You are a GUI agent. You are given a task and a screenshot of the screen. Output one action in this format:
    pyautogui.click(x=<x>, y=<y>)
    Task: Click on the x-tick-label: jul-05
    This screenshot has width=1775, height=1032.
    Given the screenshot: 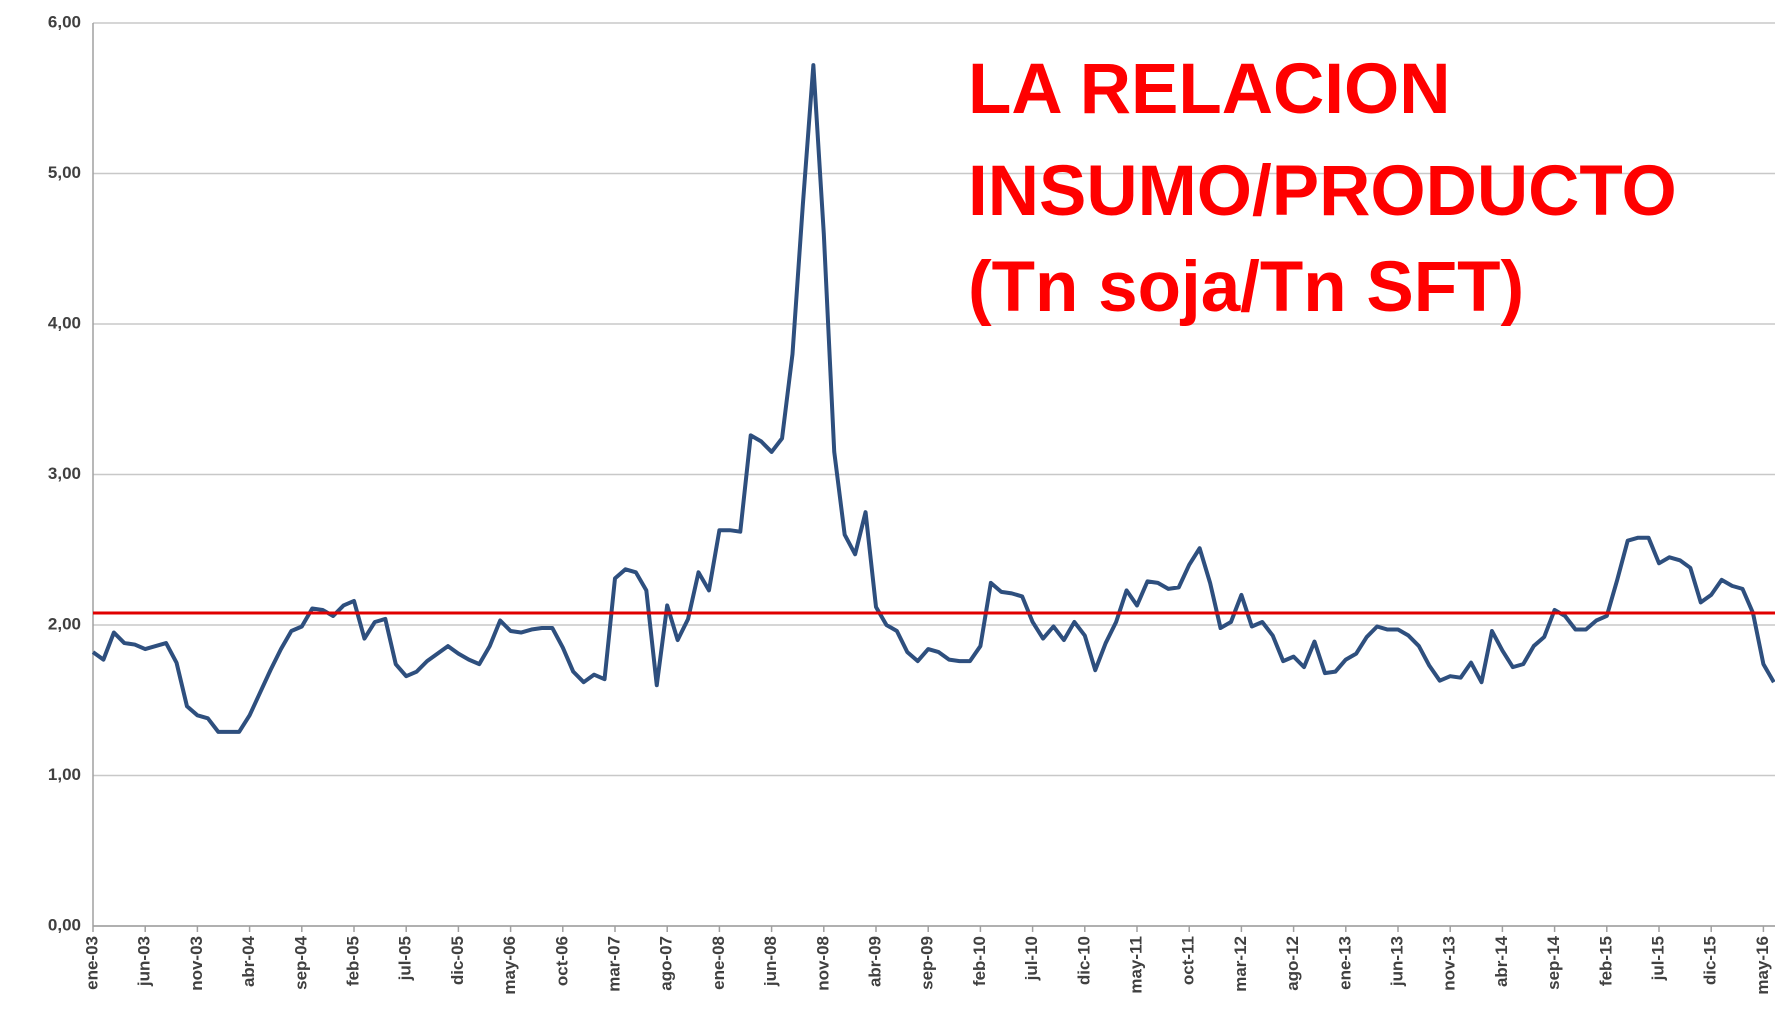 What is the action you would take?
    pyautogui.click(x=405, y=958)
    